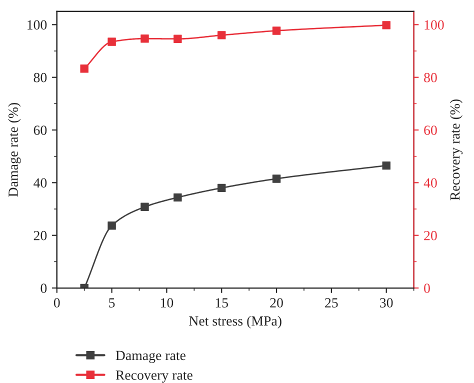 The width and height of the screenshot is (474, 383). I want to click on y2-tick-label: 80, so click(430, 77).